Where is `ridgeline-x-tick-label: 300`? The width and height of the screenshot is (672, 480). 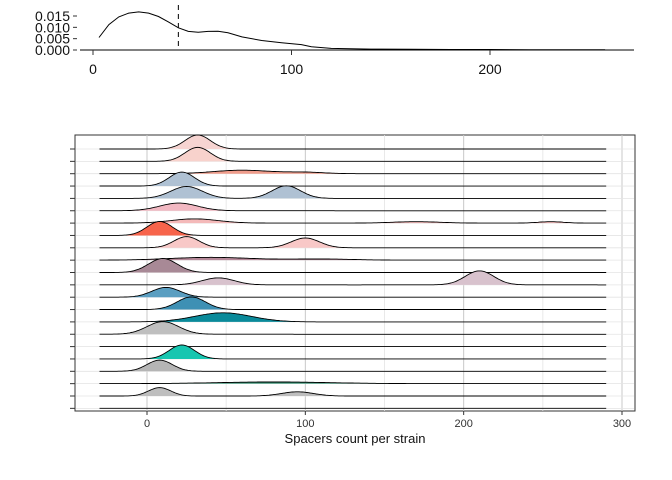 ridgeline-x-tick-label: 300 is located at coordinates (622, 424).